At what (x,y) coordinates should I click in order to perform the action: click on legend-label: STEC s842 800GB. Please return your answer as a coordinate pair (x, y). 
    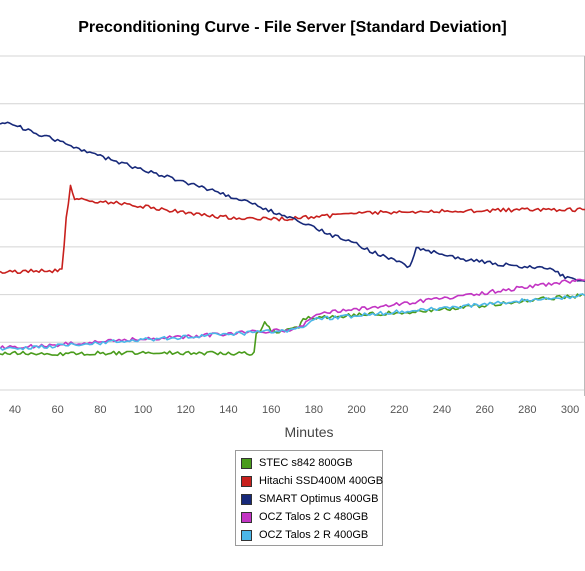
    Looking at the image, I should click on (306, 463).